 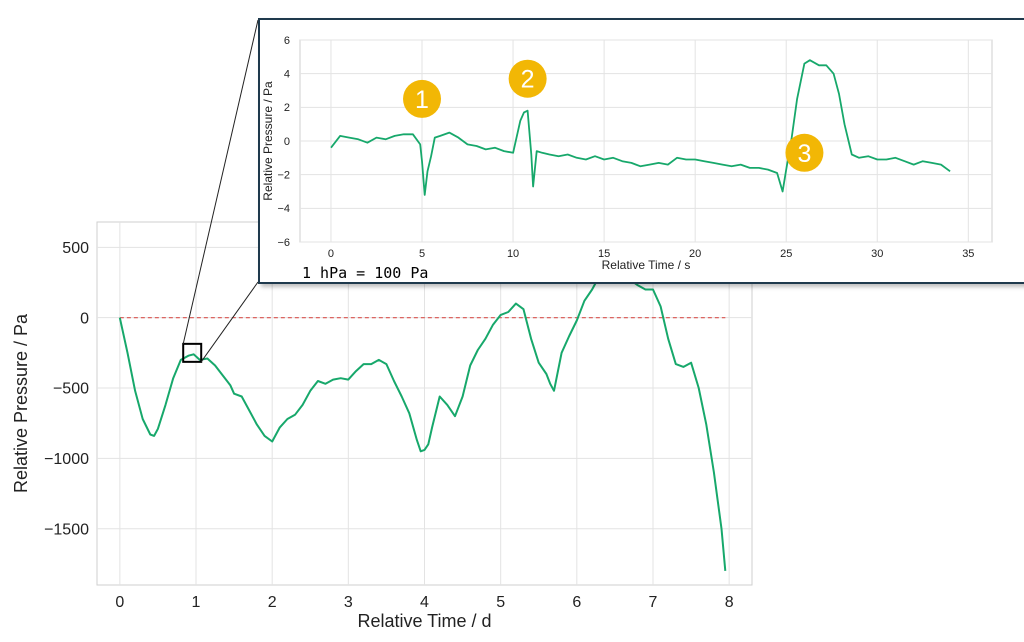 What do you see at coordinates (192, 352) in the screenshot?
I see `zoom-box` at bounding box center [192, 352].